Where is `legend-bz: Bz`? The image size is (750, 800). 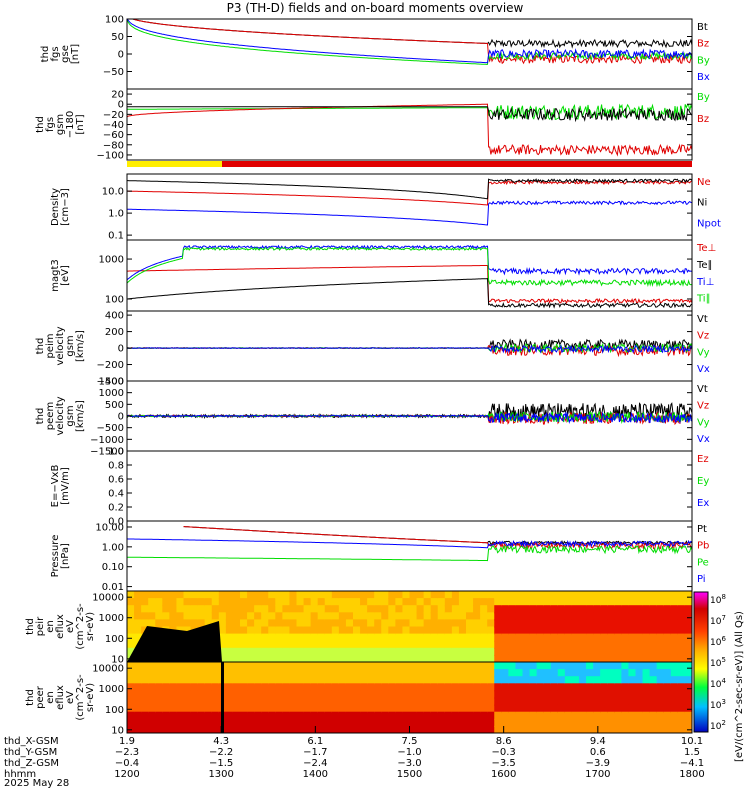 legend-bz: Bz is located at coordinates (703, 119).